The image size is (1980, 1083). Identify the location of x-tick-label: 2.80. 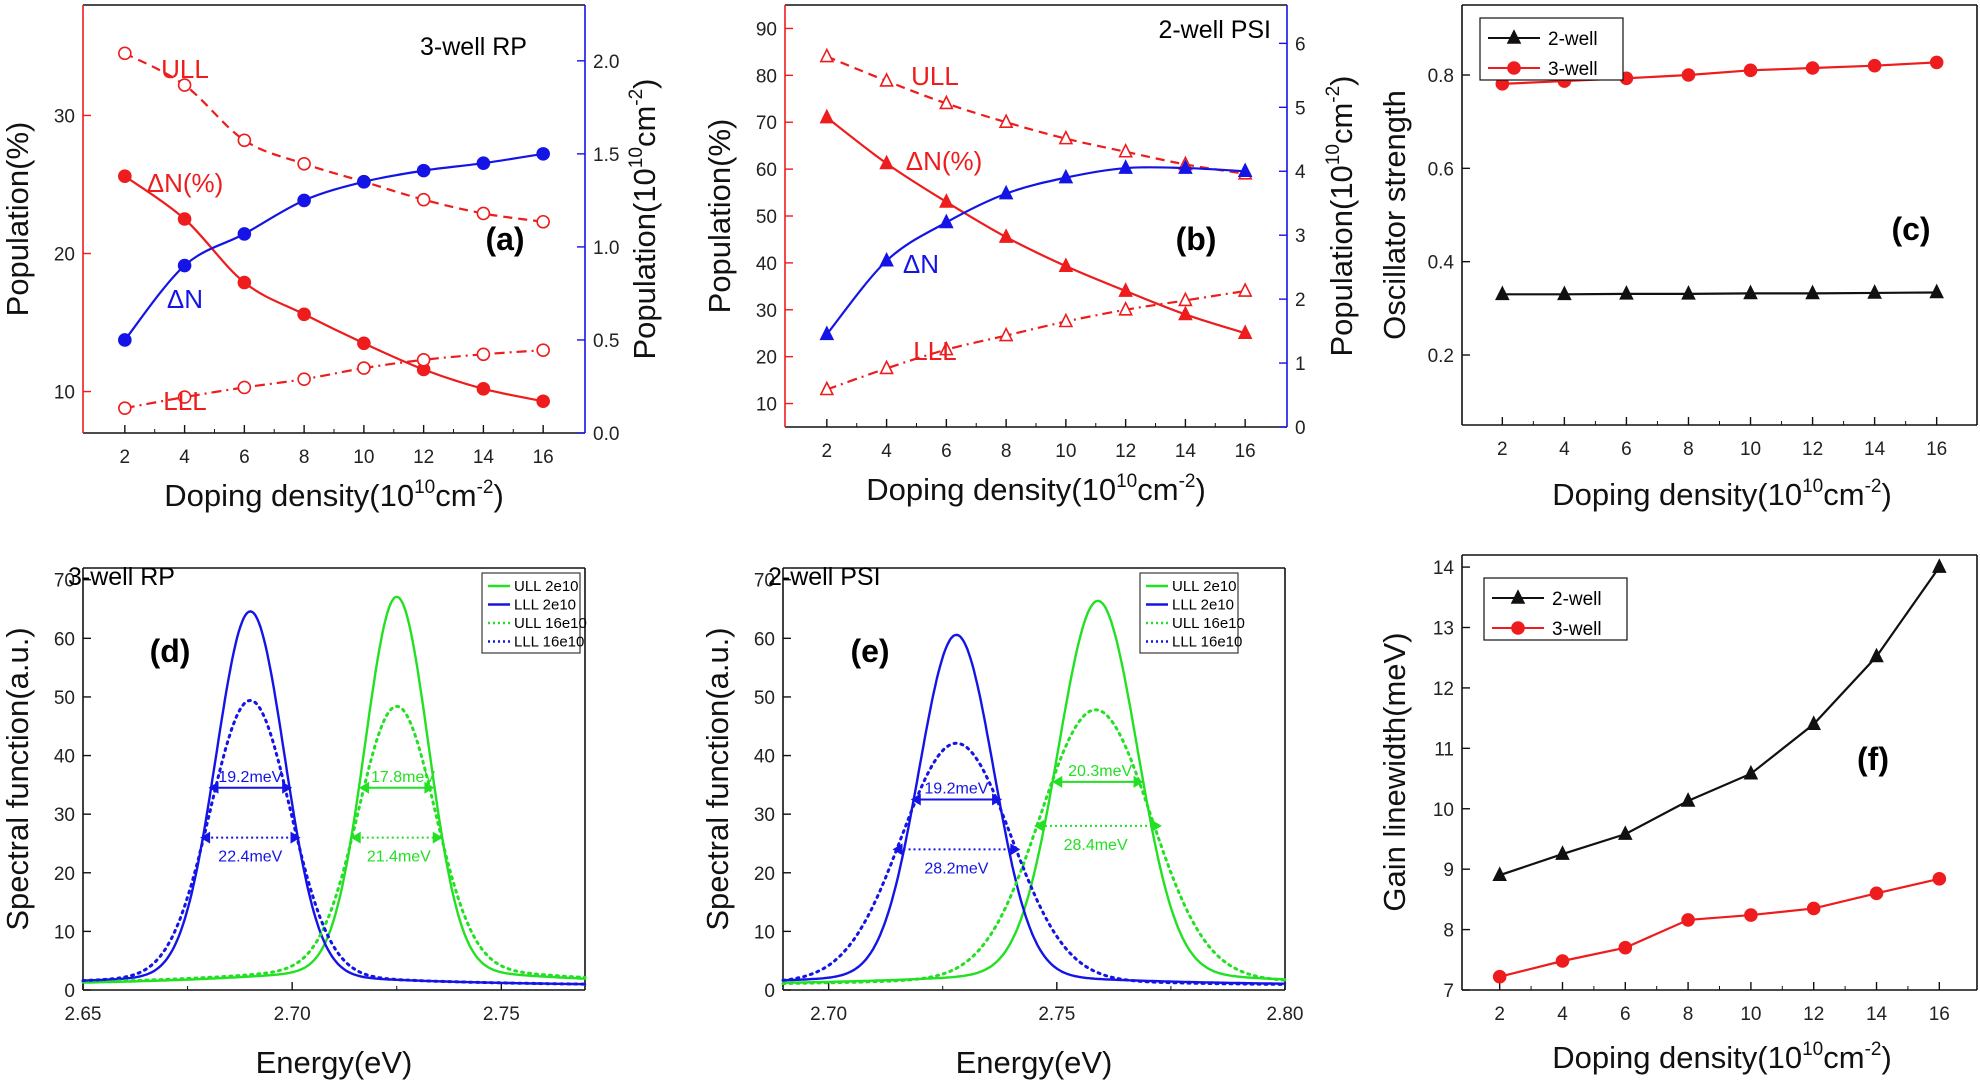
(1285, 1014).